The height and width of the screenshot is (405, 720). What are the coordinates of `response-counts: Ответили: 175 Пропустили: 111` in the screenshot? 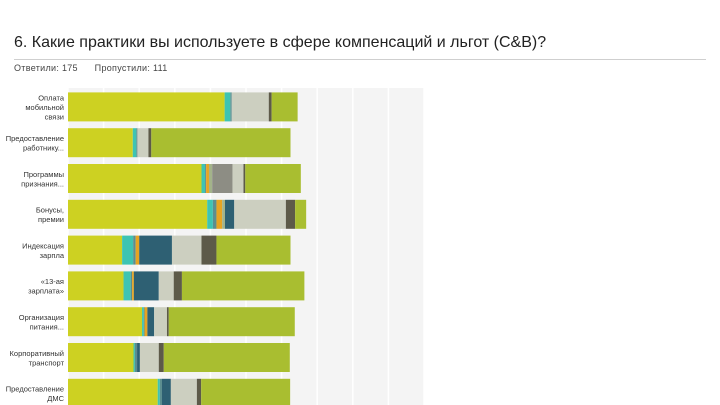 It's located at (98, 68).